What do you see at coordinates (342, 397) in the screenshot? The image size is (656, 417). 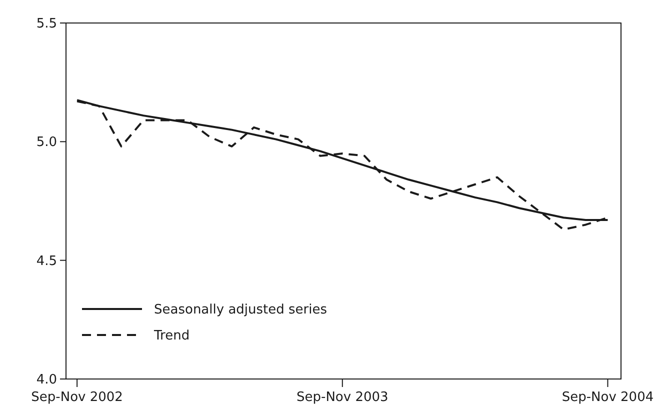 I see `x-tick-label: Sep-Nov 2003` at bounding box center [342, 397].